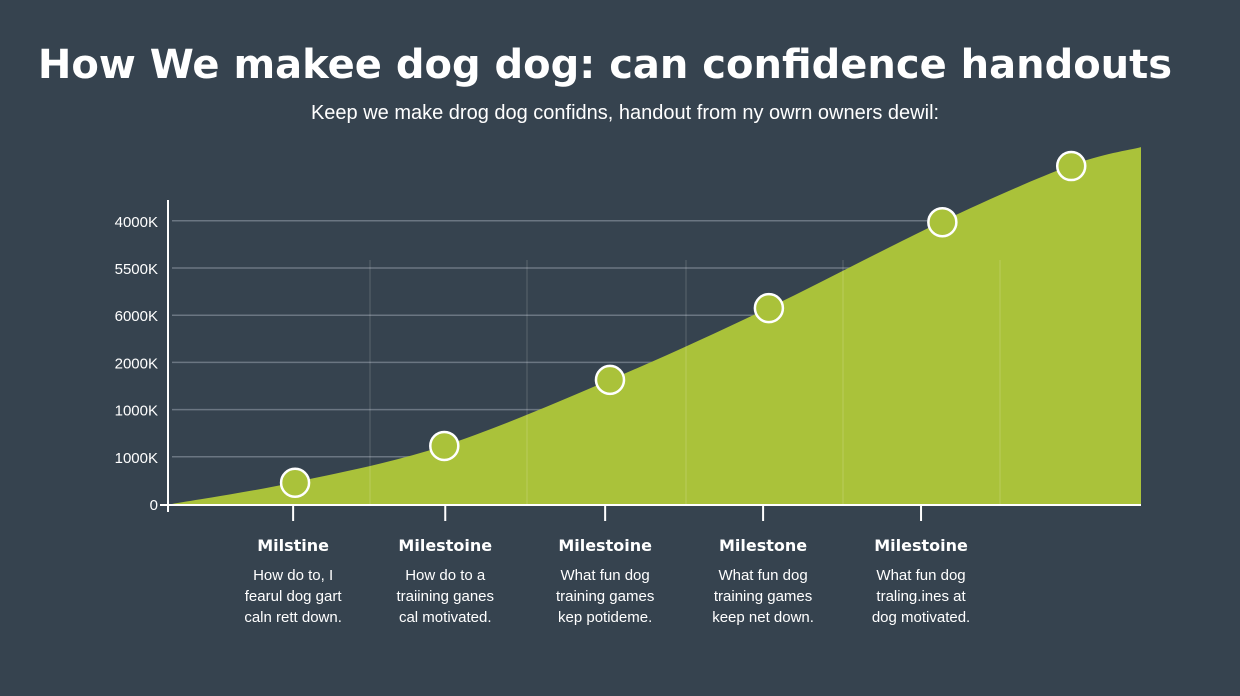 The image size is (1240, 696). I want to click on milestone-description-line: traiining ganes, so click(445, 596).